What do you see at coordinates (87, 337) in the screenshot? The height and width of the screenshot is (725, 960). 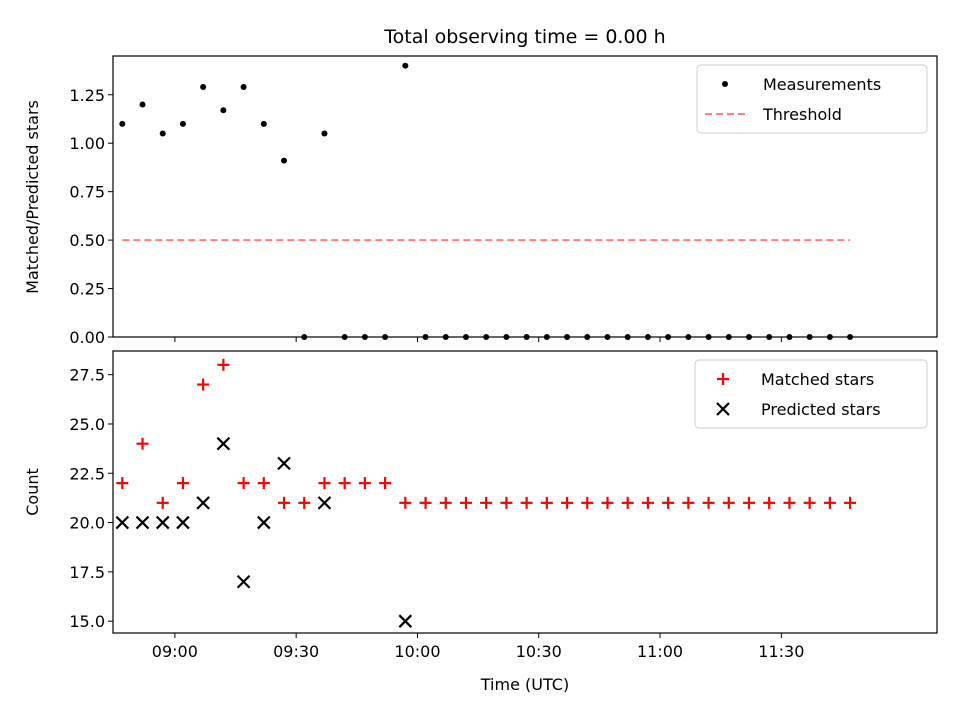 I see `top-ytick-label: 0.00` at bounding box center [87, 337].